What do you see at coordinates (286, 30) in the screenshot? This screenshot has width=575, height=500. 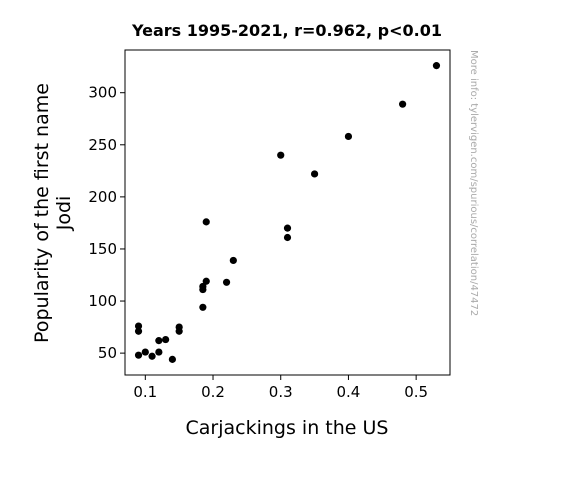 I see `chart-title: Years 1995-2021, r=0.962, p<0.01` at bounding box center [286, 30].